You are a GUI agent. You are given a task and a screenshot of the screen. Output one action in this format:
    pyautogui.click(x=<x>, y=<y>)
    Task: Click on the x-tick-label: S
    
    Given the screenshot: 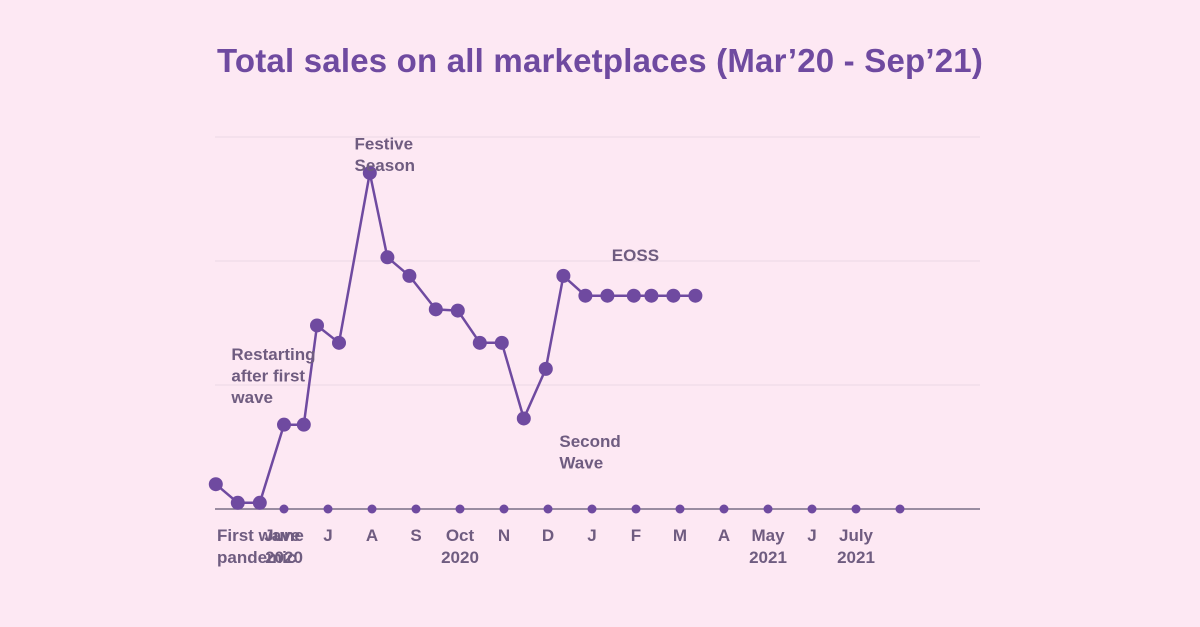 What is the action you would take?
    pyautogui.click(x=415, y=535)
    